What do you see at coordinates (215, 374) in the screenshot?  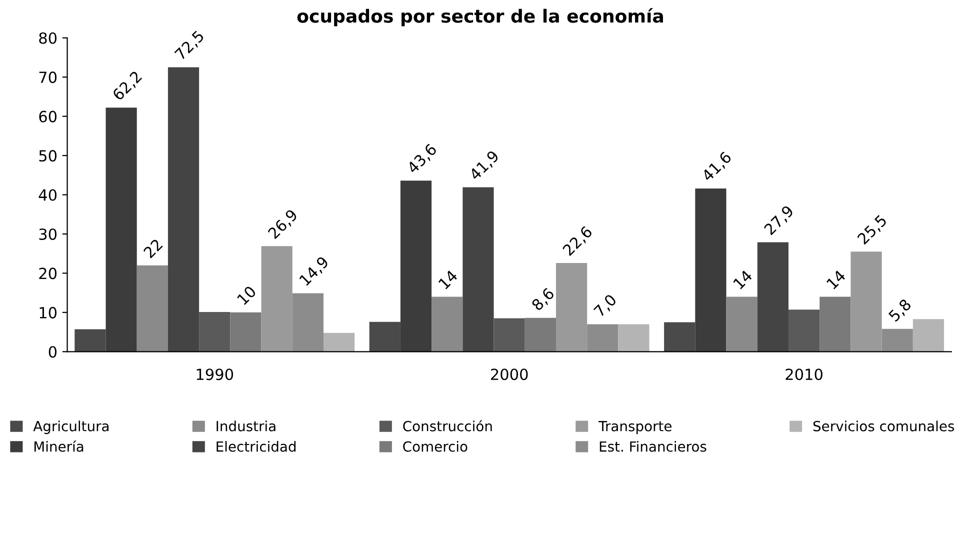 I see `x-tick-label: 1990` at bounding box center [215, 374].